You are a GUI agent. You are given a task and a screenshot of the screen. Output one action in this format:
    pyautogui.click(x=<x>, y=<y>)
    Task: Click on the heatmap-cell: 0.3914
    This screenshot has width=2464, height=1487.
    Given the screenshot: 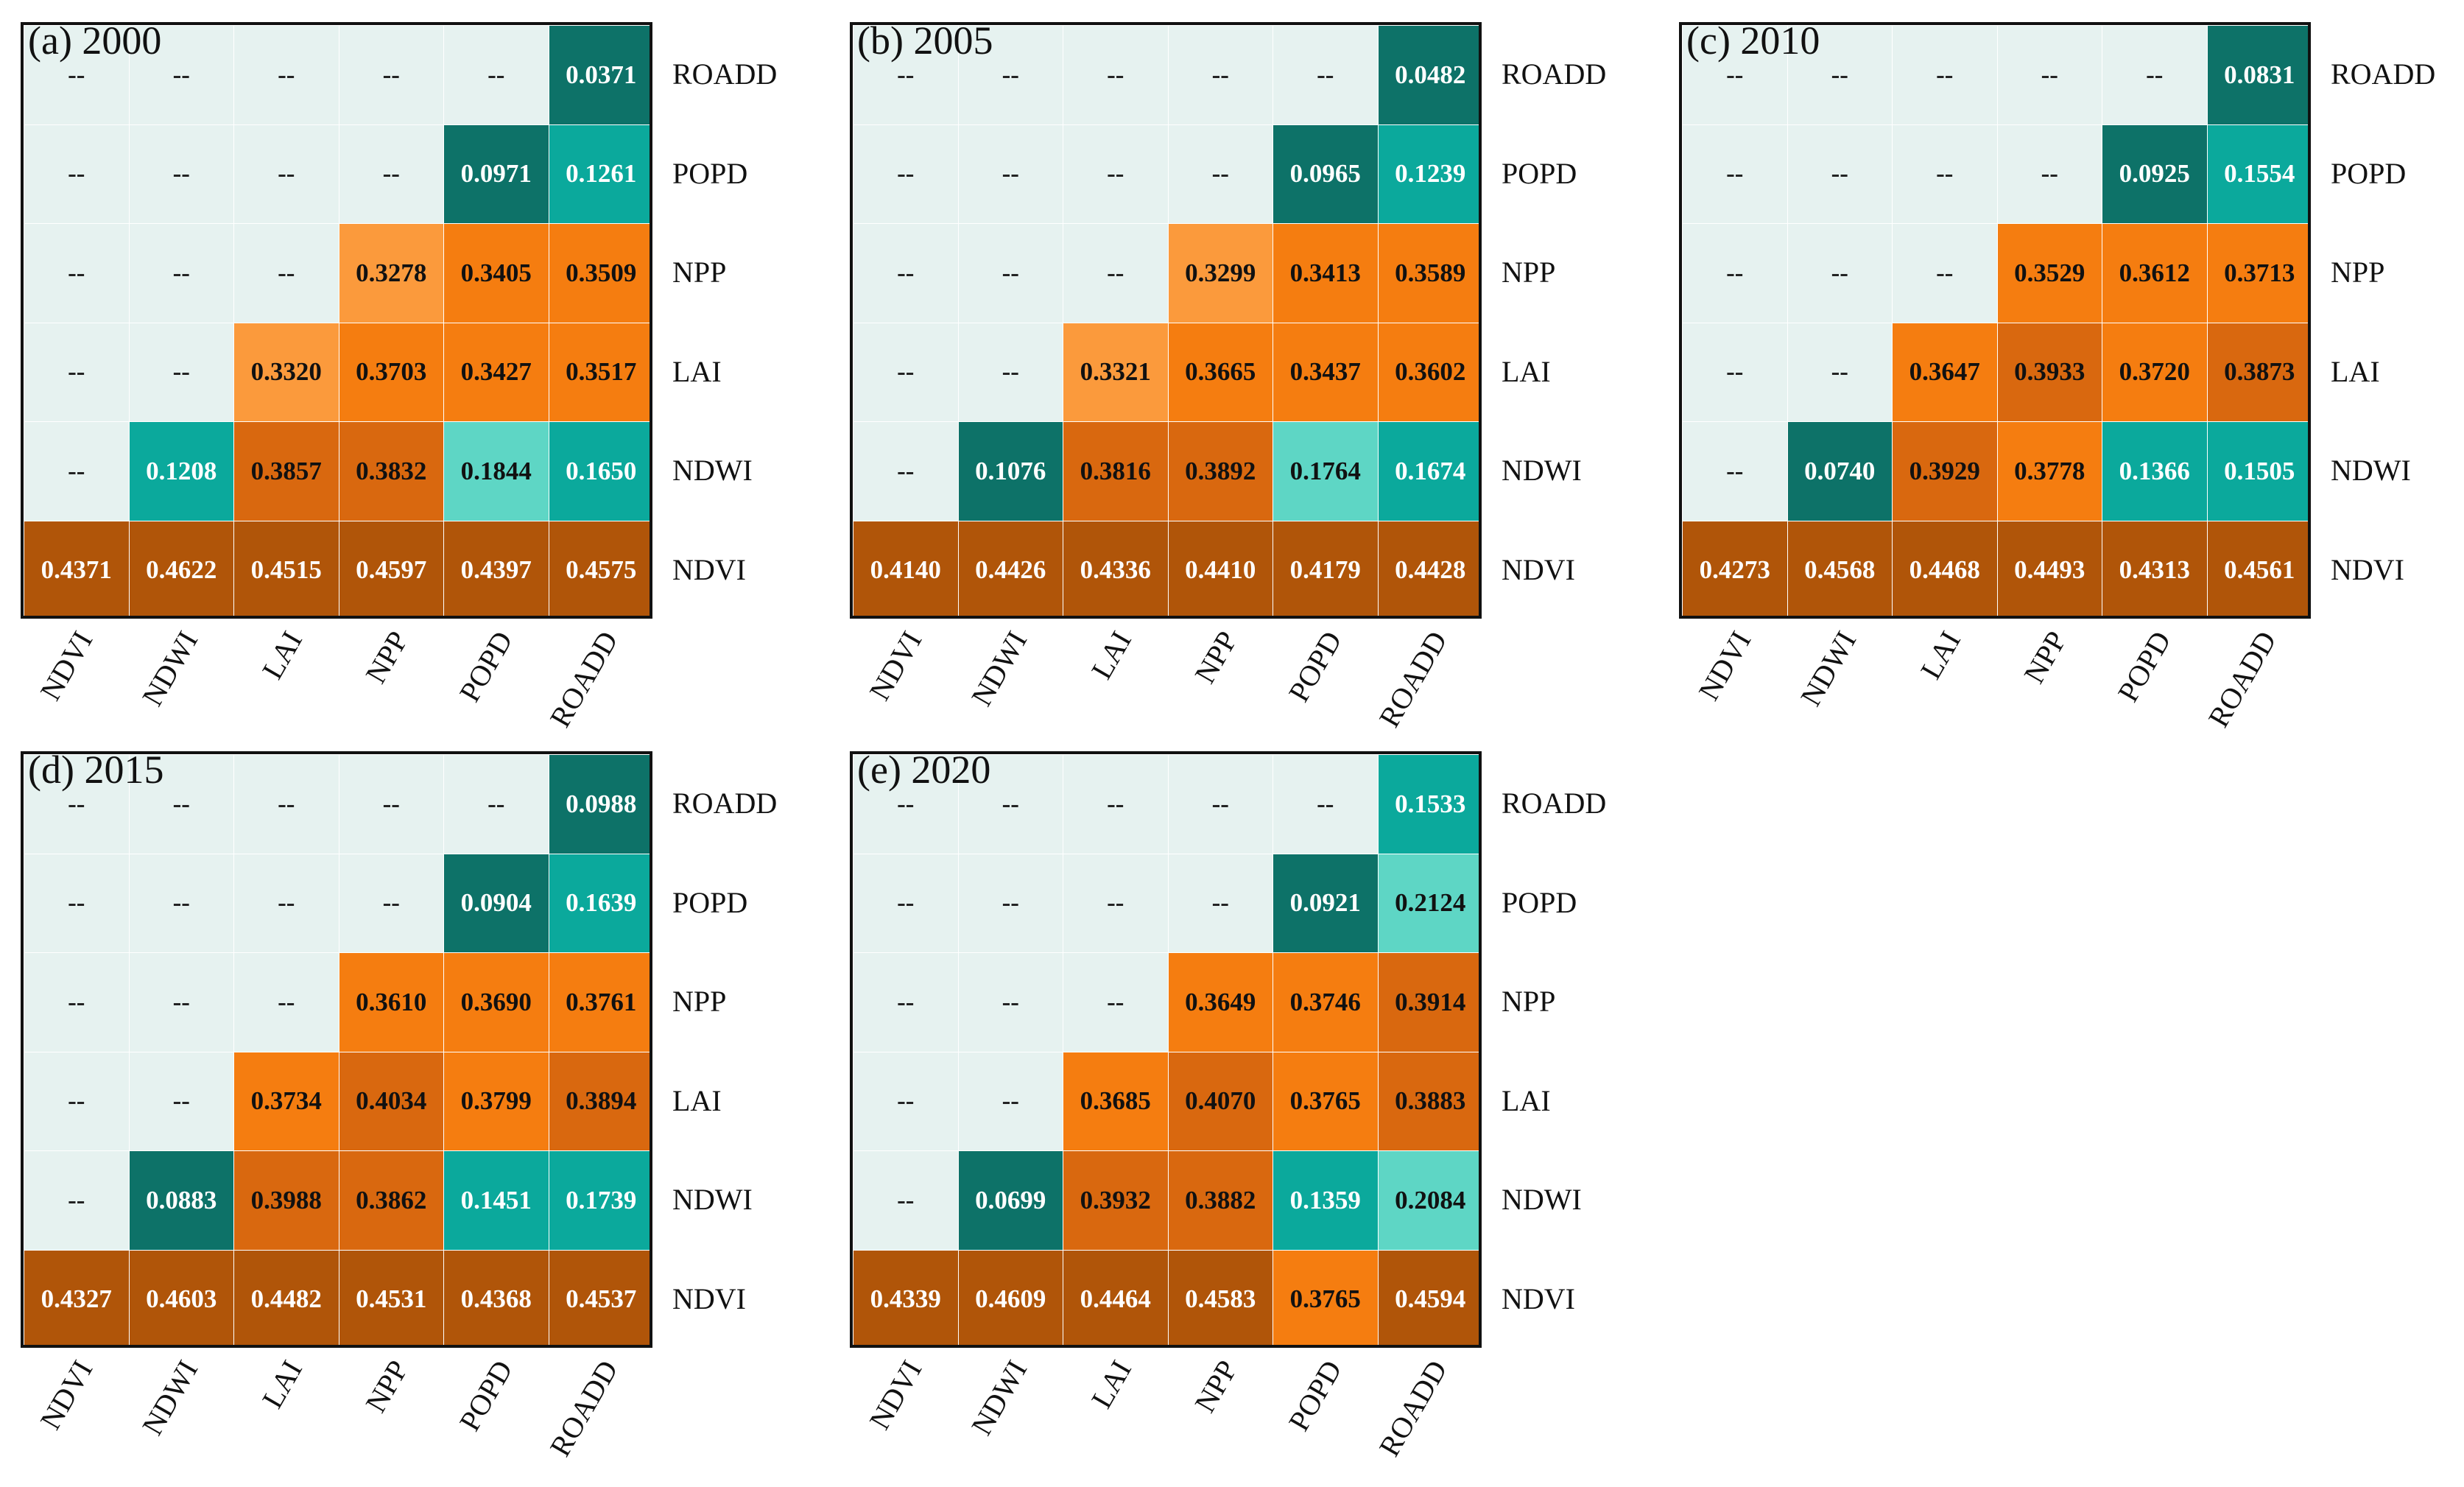 What is the action you would take?
    pyautogui.click(x=1428, y=1002)
    